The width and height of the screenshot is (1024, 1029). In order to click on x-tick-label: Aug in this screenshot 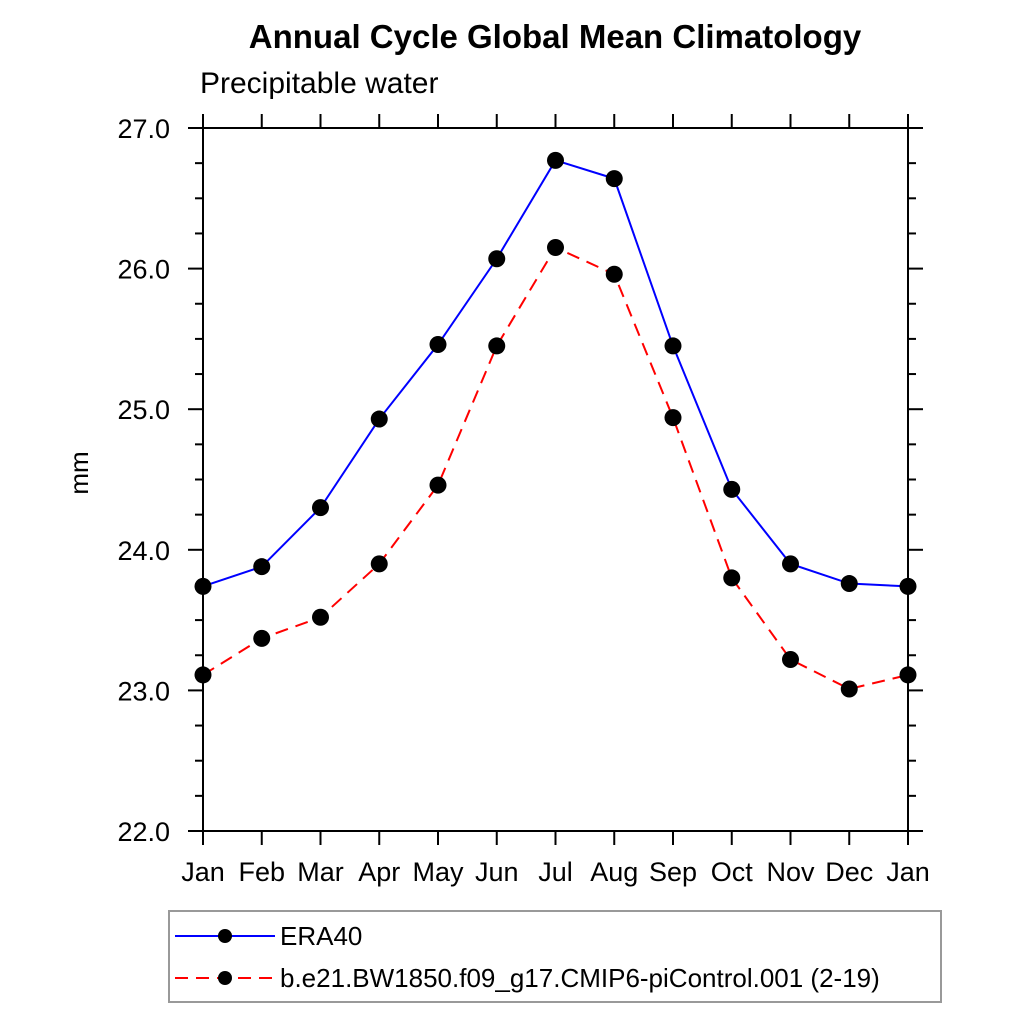, I will do `click(614, 872)`.